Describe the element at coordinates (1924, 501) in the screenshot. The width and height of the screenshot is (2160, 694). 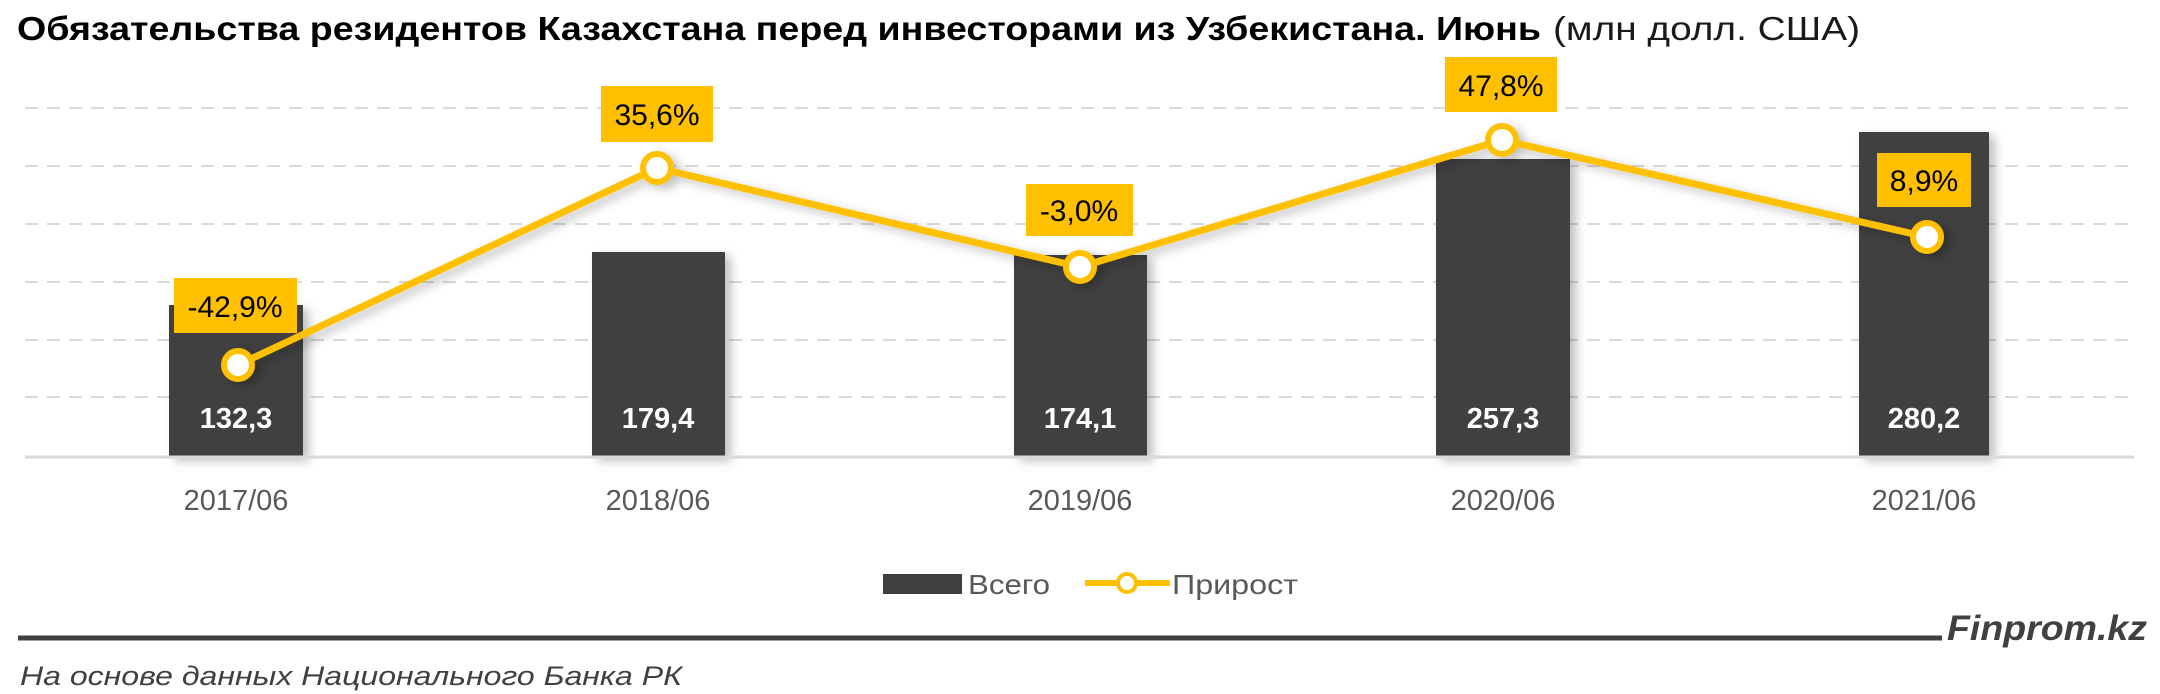
I see `x-axis-label: 2021/06` at that location.